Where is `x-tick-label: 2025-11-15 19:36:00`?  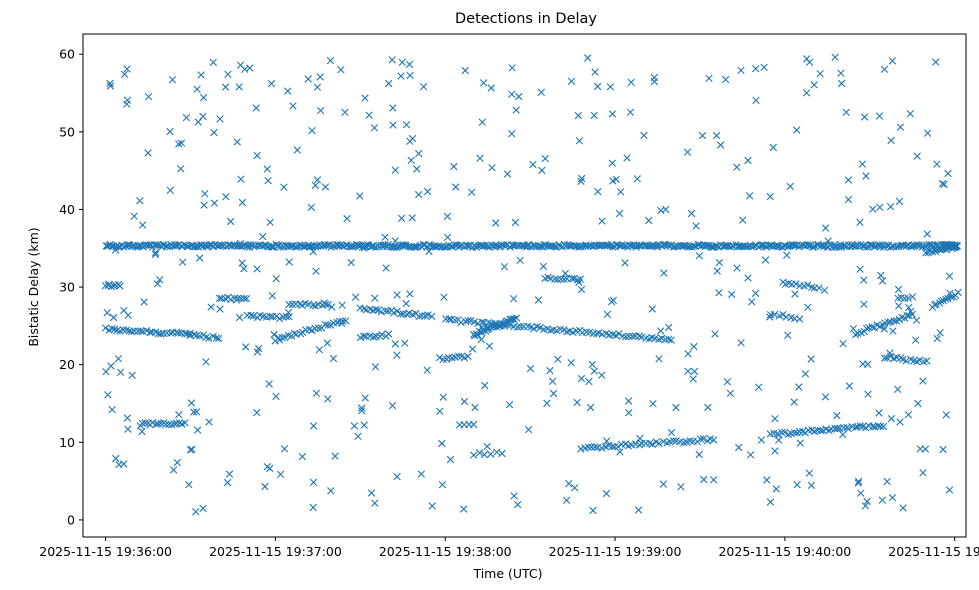 x-tick-label: 2025-11-15 19:36:00 is located at coordinates (105, 551).